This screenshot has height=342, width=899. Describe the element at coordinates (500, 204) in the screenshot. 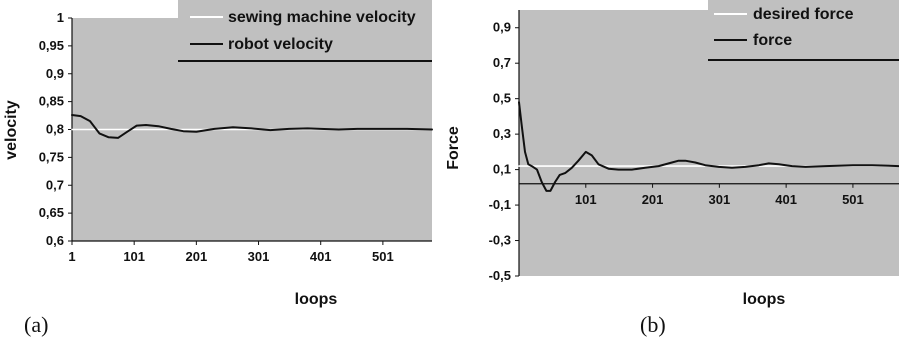

I see `y-tick-label: -0,1` at that location.